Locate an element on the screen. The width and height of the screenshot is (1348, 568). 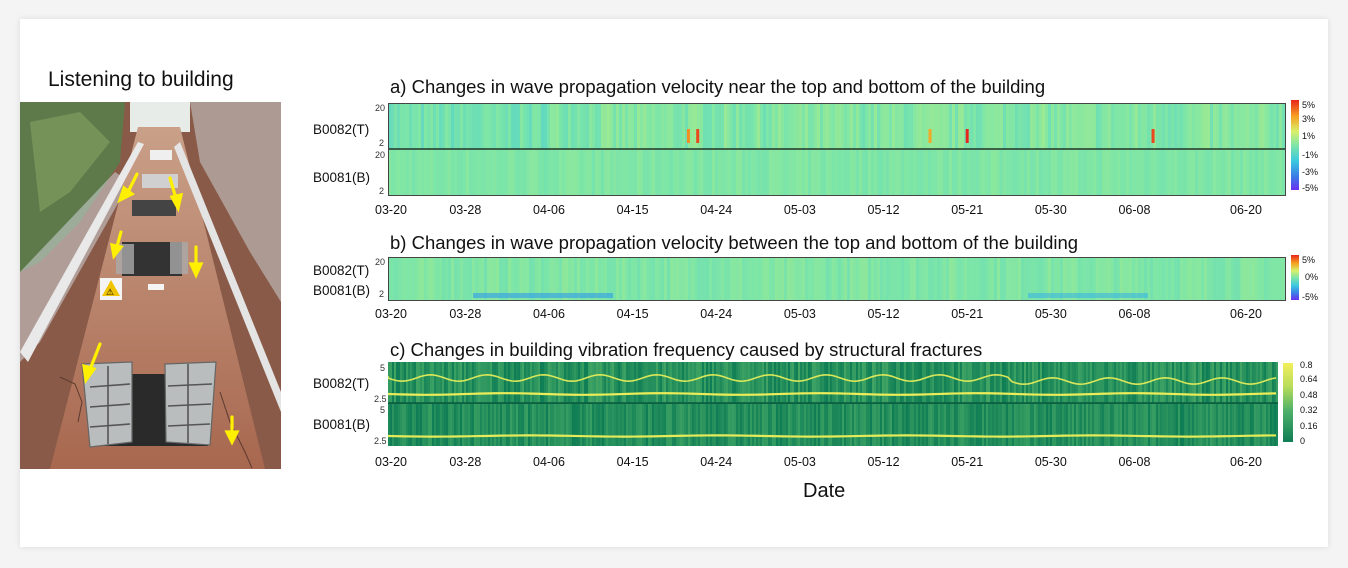
x-tick-label: 06-08 is located at coordinates (1134, 314).